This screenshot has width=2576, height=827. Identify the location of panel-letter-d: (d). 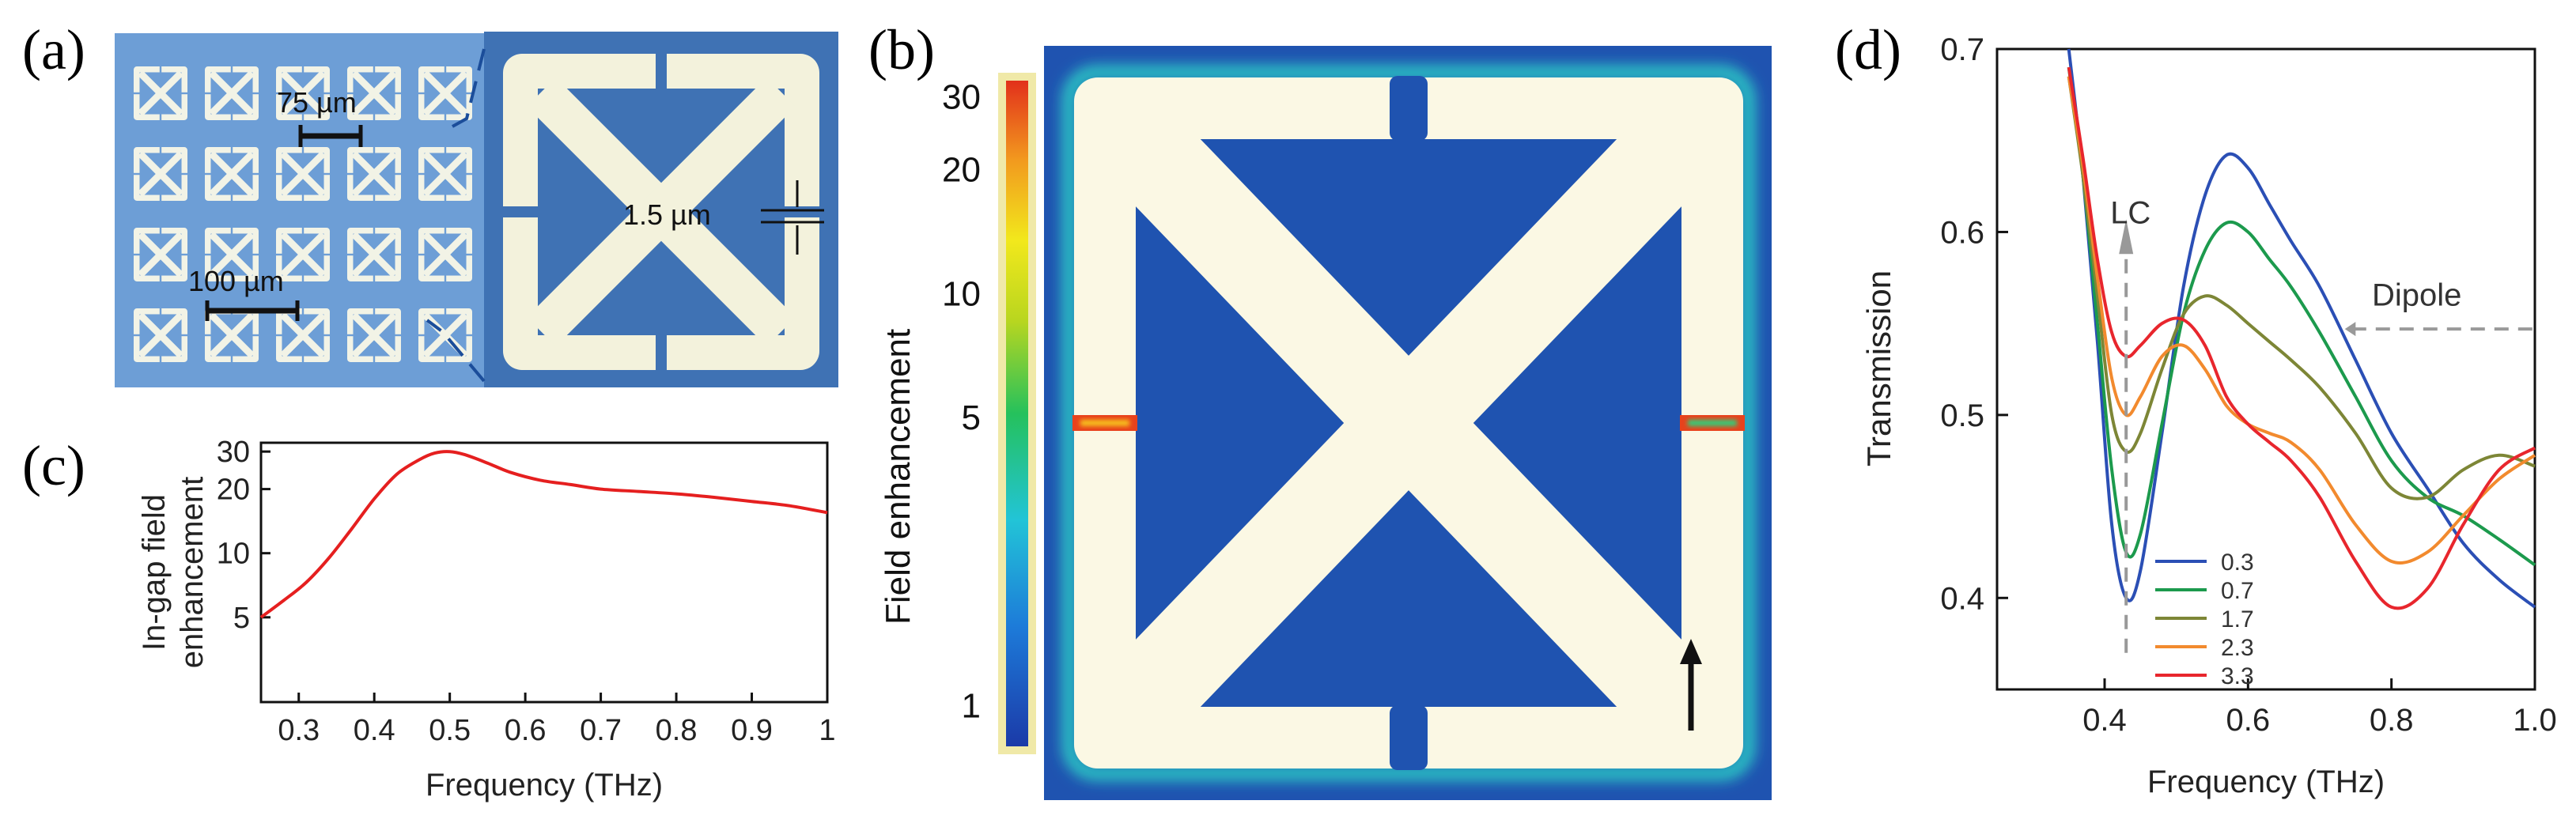
(1868, 49).